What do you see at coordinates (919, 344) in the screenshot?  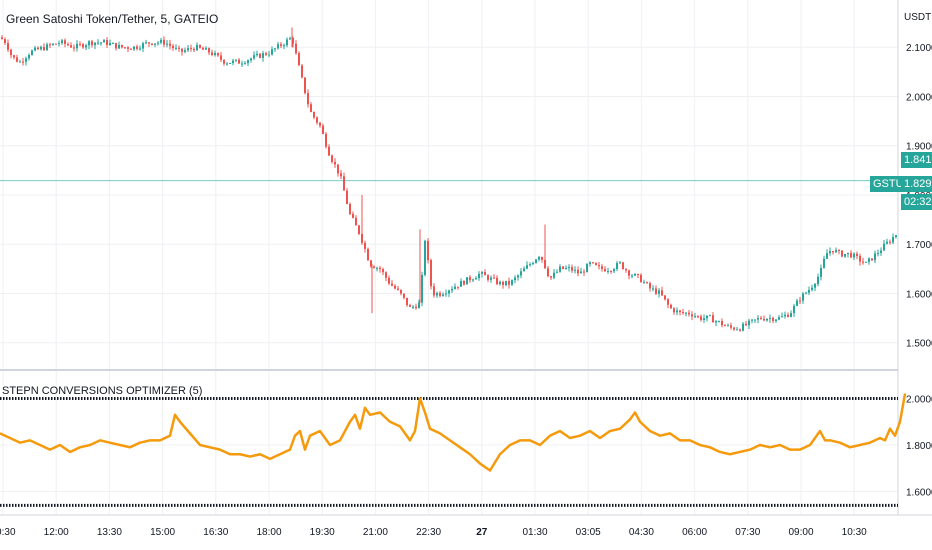 I see `price-tick-label: 1.5000` at bounding box center [919, 344].